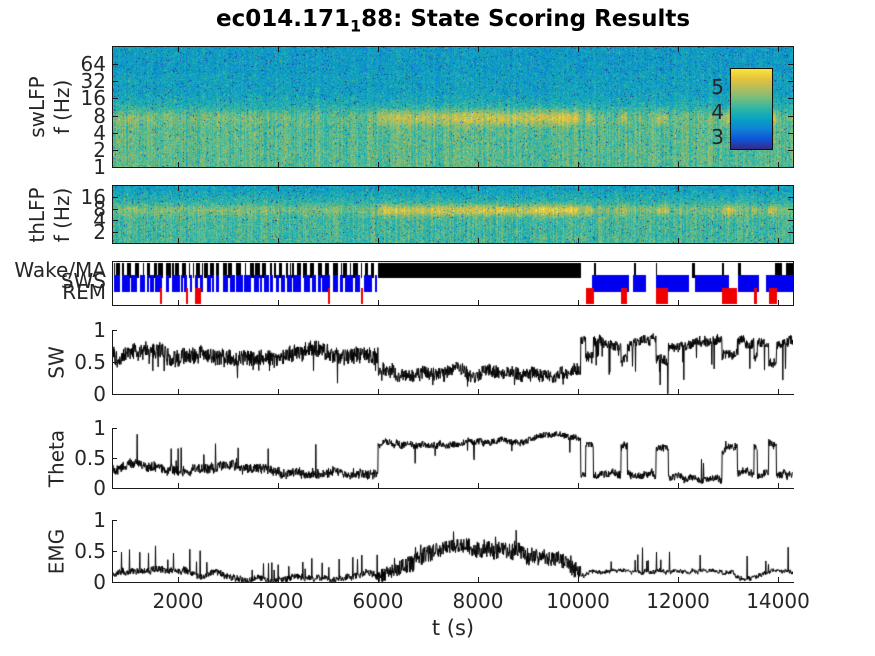 This screenshot has height=656, width=875. Describe the element at coordinates (90, 551) in the screenshot. I see `emg-ytick-05: 0.5` at that location.